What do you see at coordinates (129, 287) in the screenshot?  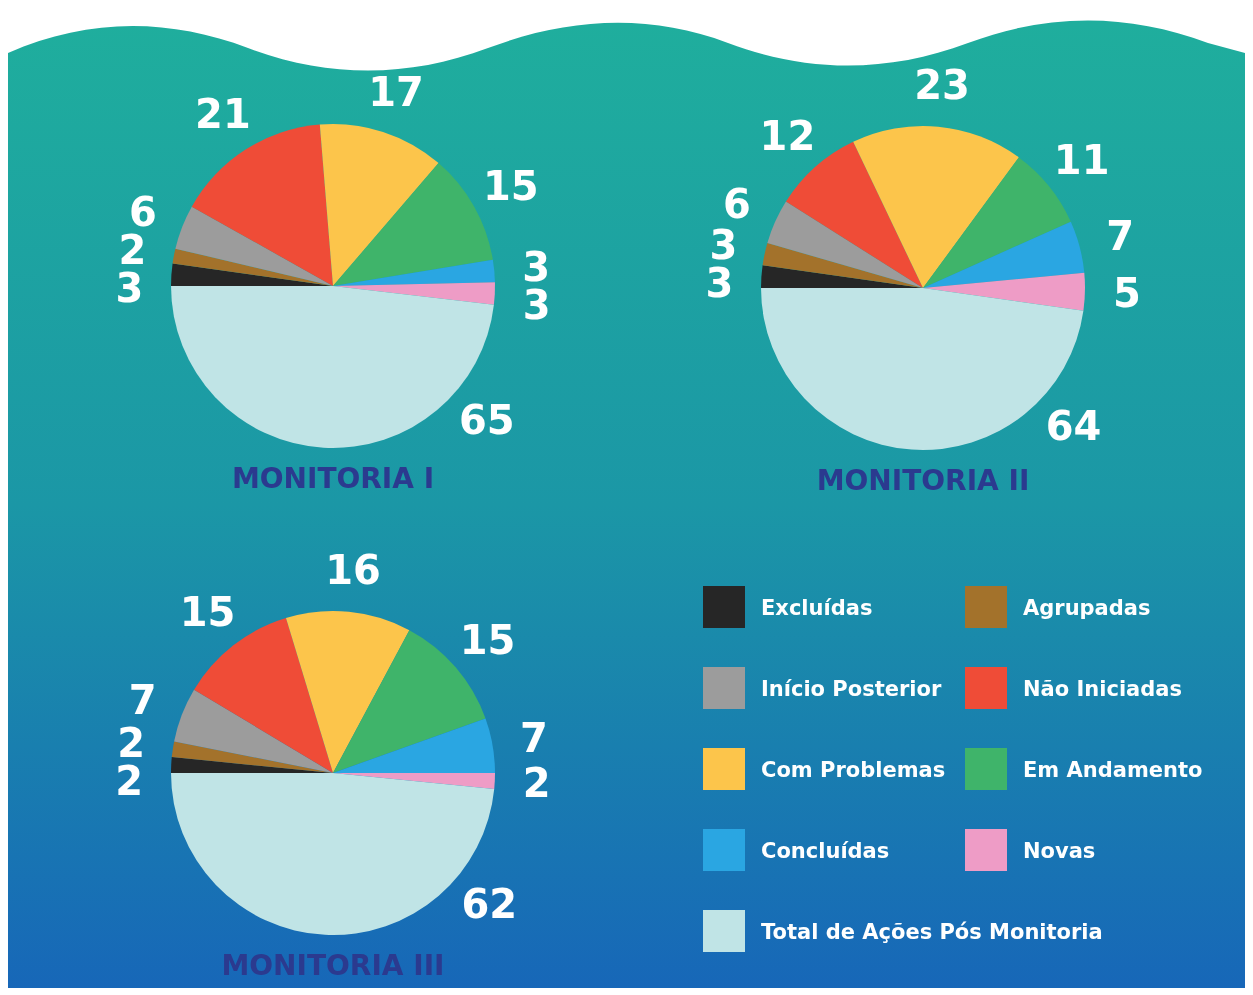 I see `data-label: 3` at bounding box center [129, 287].